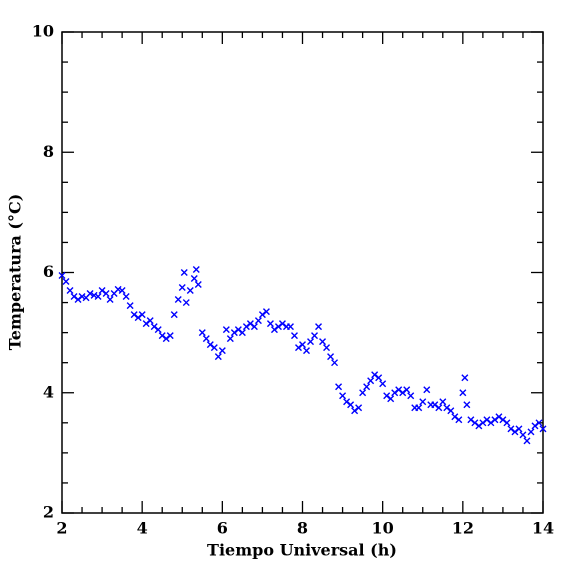 The height and width of the screenshot is (574, 574). What do you see at coordinates (142, 528) in the screenshot?
I see `x-tick-label: 4` at bounding box center [142, 528].